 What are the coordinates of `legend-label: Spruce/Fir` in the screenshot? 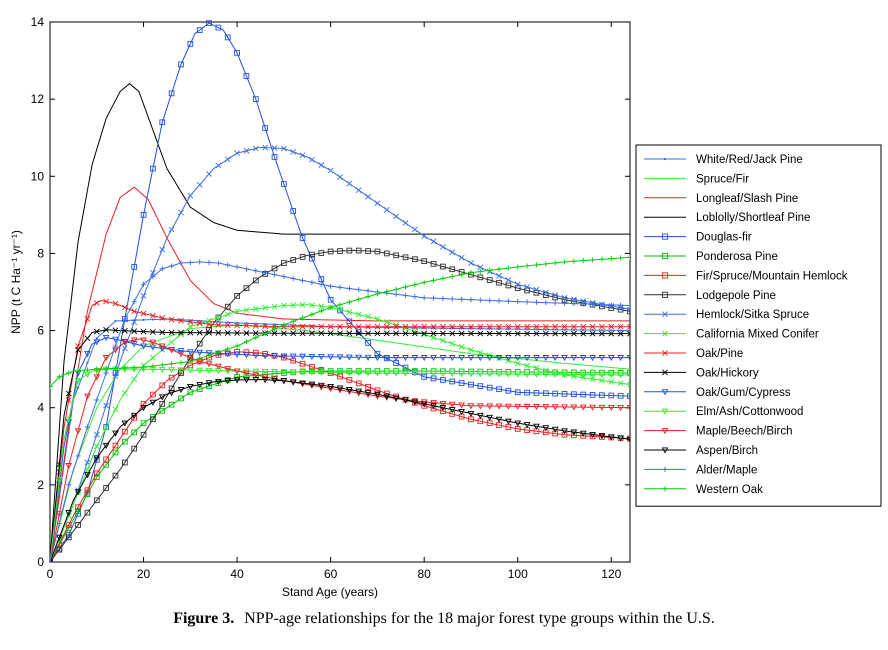 It's located at (722, 179).